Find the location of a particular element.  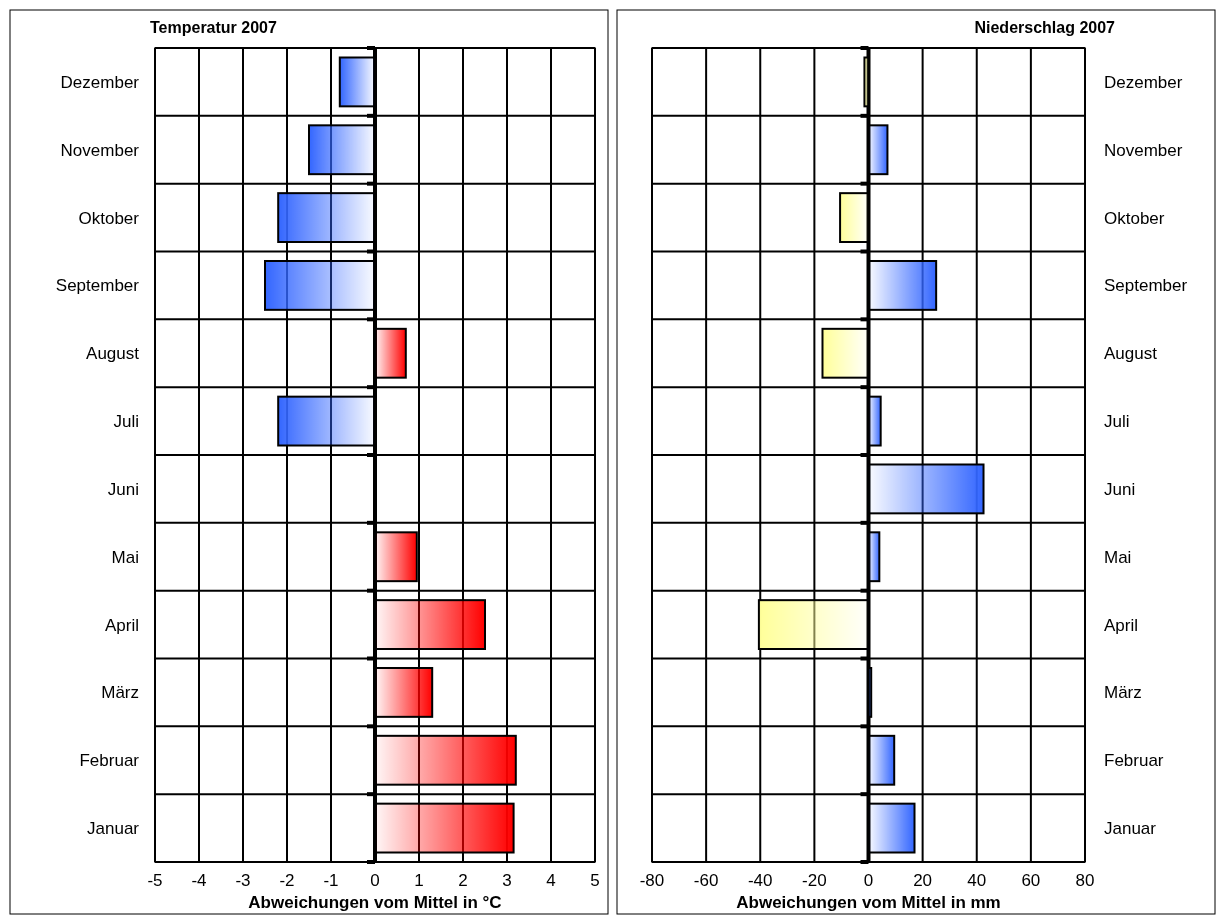

x-tick-label: -3 is located at coordinates (243, 880).